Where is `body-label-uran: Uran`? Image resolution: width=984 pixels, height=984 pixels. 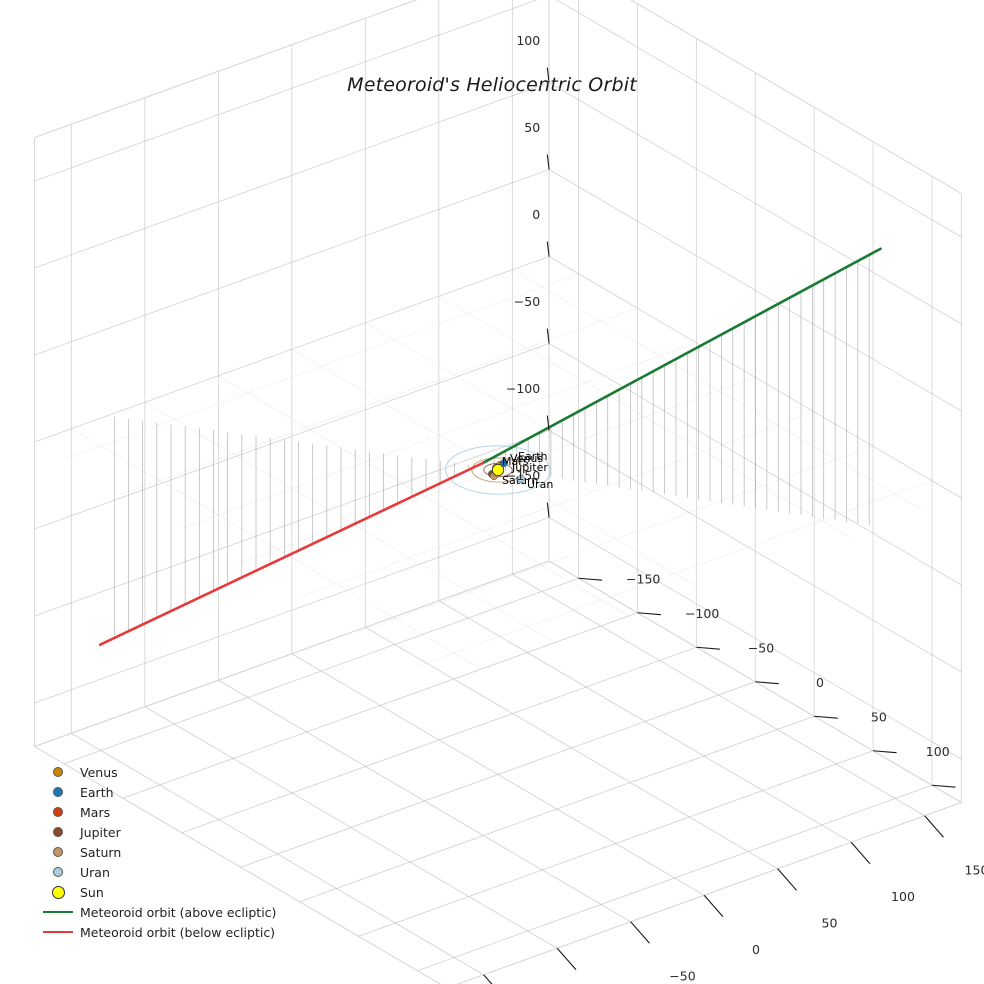
body-label-uran: Uran is located at coordinates (540, 484).